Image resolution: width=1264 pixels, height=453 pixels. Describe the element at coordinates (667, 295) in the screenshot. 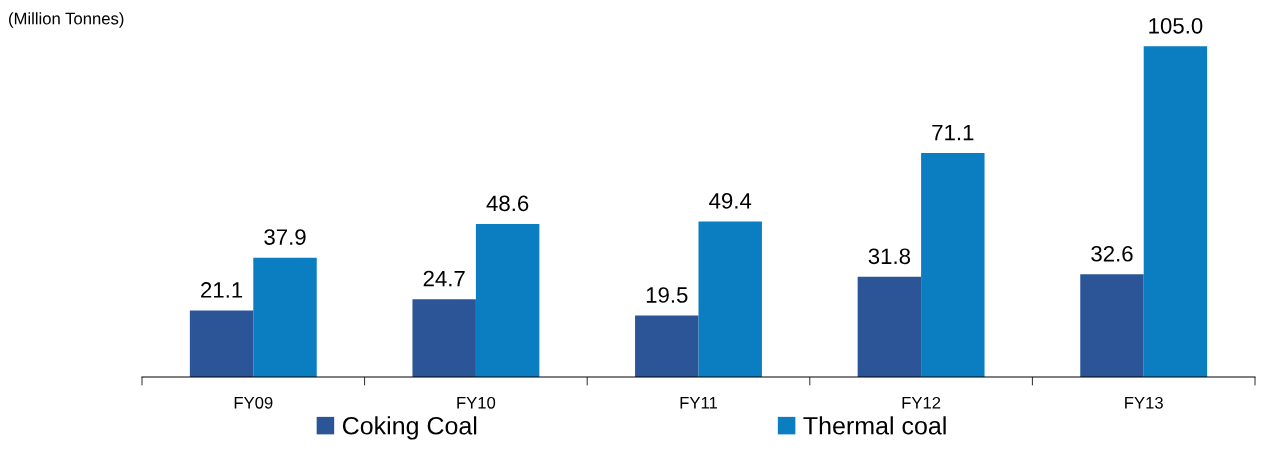

I see `data-label: 19.5` at that location.